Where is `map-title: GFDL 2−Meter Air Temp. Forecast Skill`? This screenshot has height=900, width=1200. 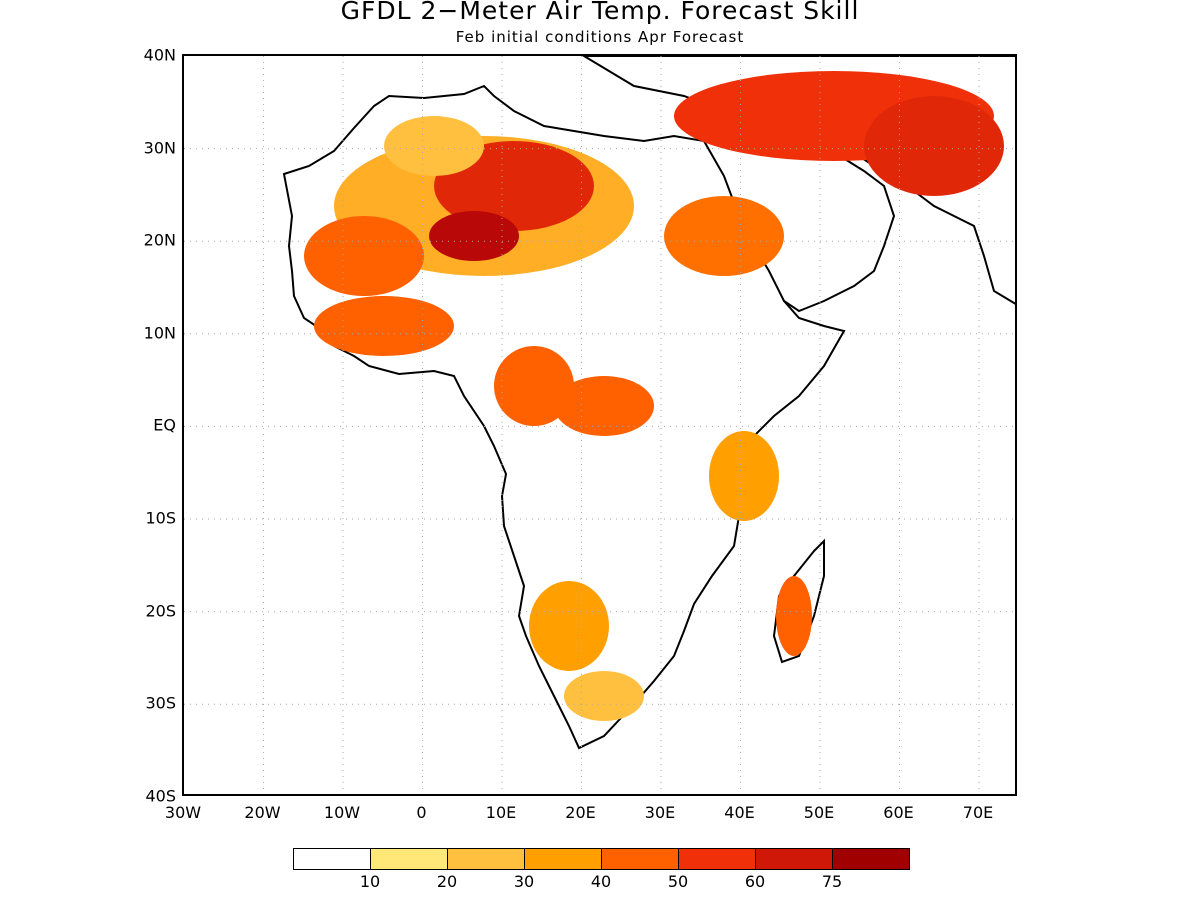 map-title: GFDL 2−Meter Air Temp. Forecast Skill is located at coordinates (600, 12).